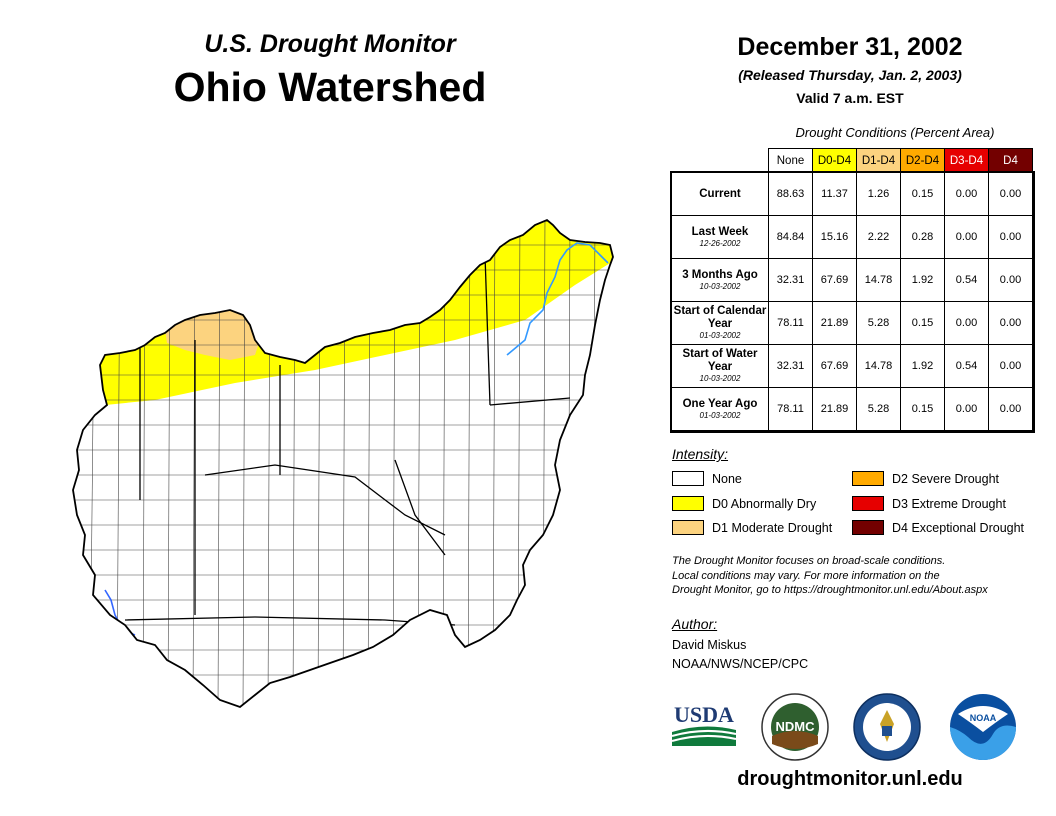 Image resolution: width=1056 pixels, height=816 pixels. Describe the element at coordinates (895, 132) in the screenshot. I see `conditions-table-title: Drought Conditions (Percent Area)` at that location.